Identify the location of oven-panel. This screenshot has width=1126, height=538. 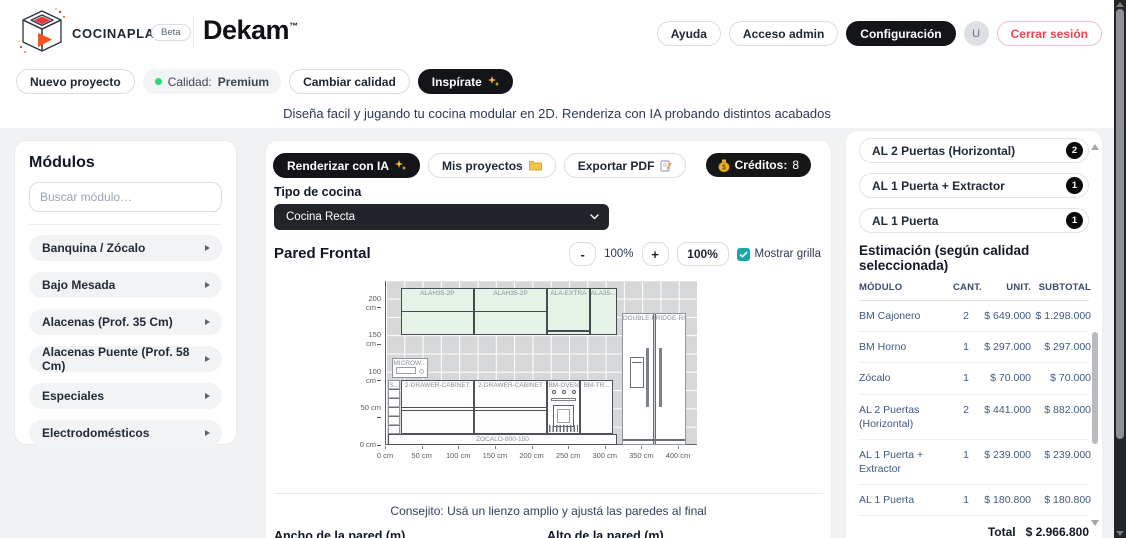
(564, 399).